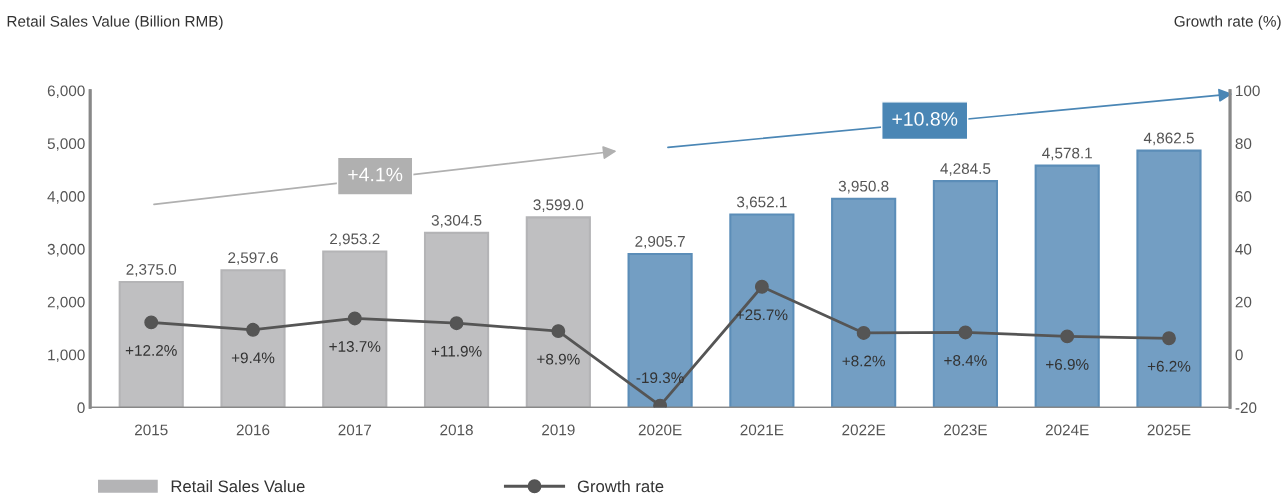 This screenshot has height=503, width=1288. Describe the element at coordinates (1067, 154) in the screenshot. I see `data-label: 4,578.1` at that location.